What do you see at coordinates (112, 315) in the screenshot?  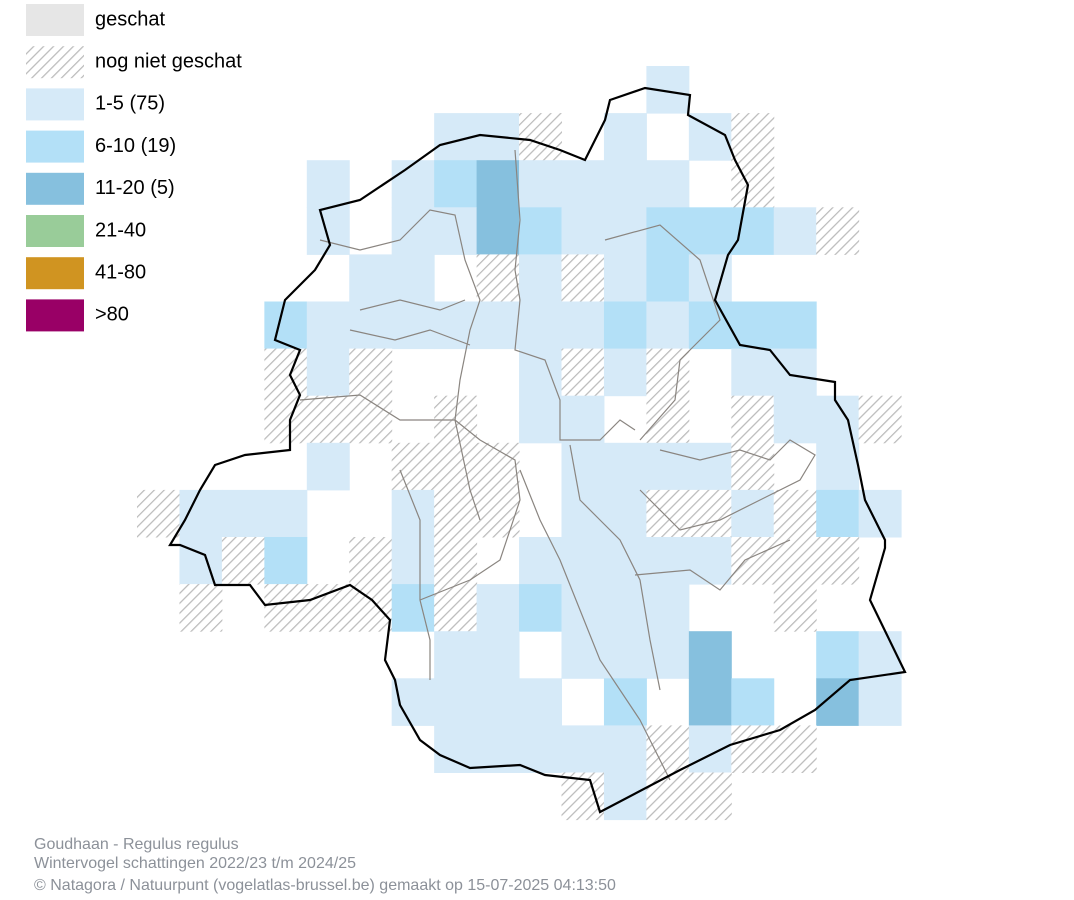 I see `legend-label: >80` at bounding box center [112, 315].